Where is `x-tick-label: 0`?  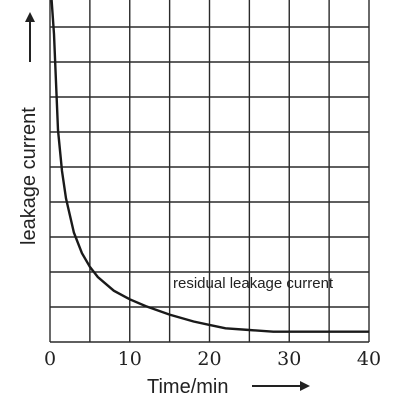 x-tick-label: 0 is located at coordinates (50, 359).